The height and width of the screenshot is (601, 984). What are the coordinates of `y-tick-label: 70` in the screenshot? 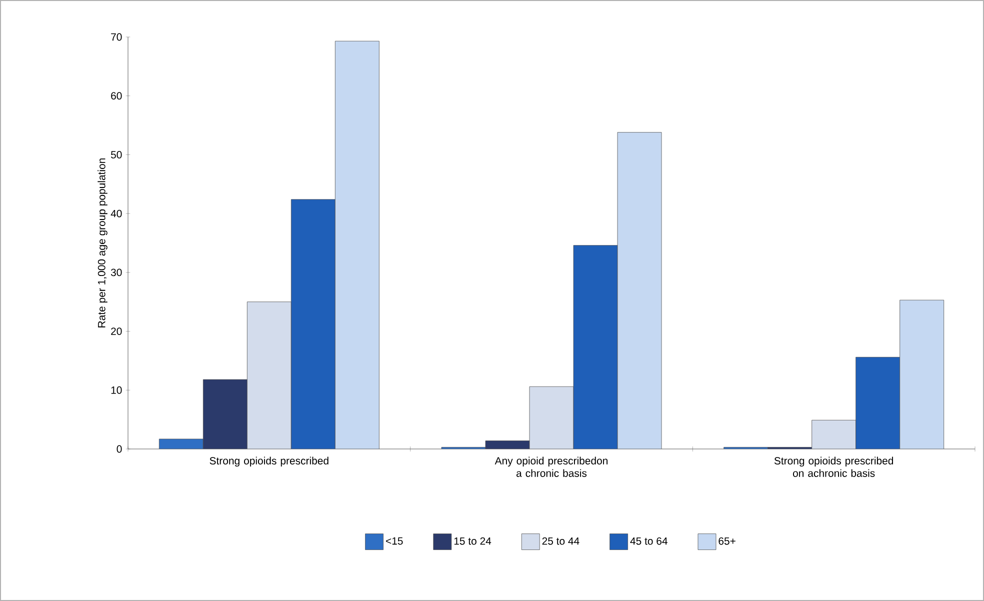 It's located at (116, 37).